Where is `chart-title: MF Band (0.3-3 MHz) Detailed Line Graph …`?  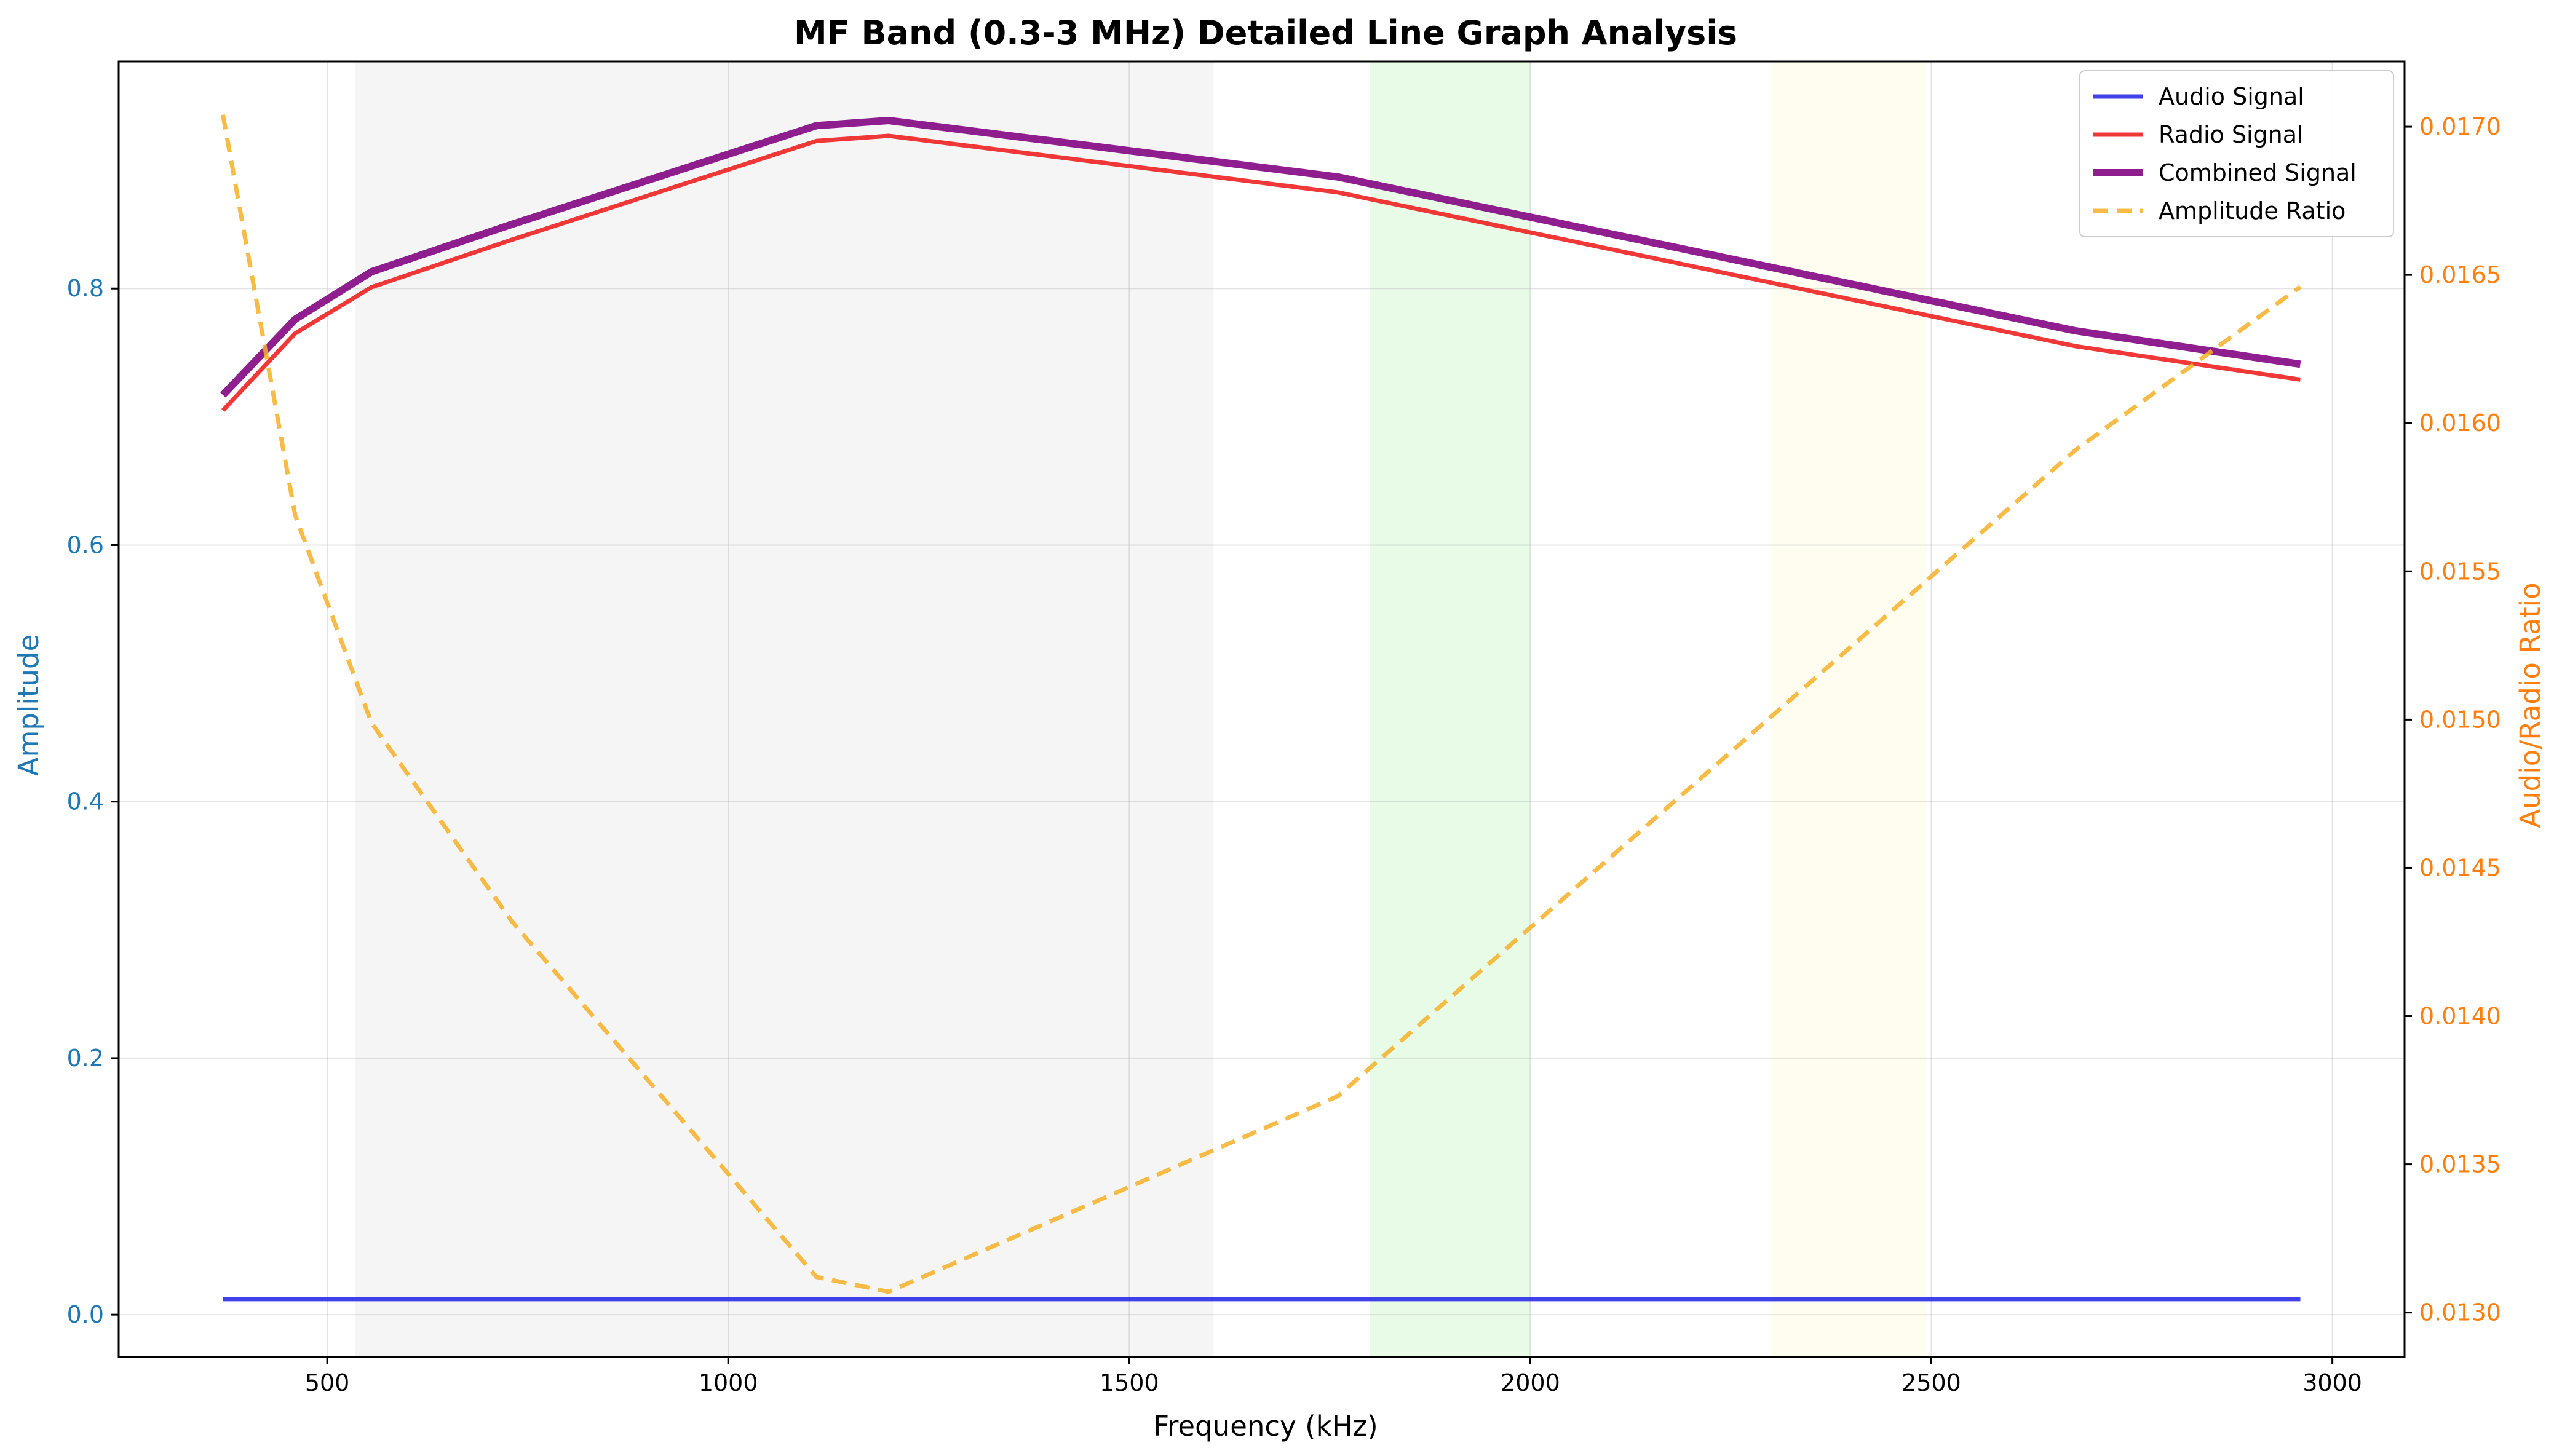 chart-title: MF Band (0.3-3 MHz) Detailed Line Graph … is located at coordinates (1266, 33).